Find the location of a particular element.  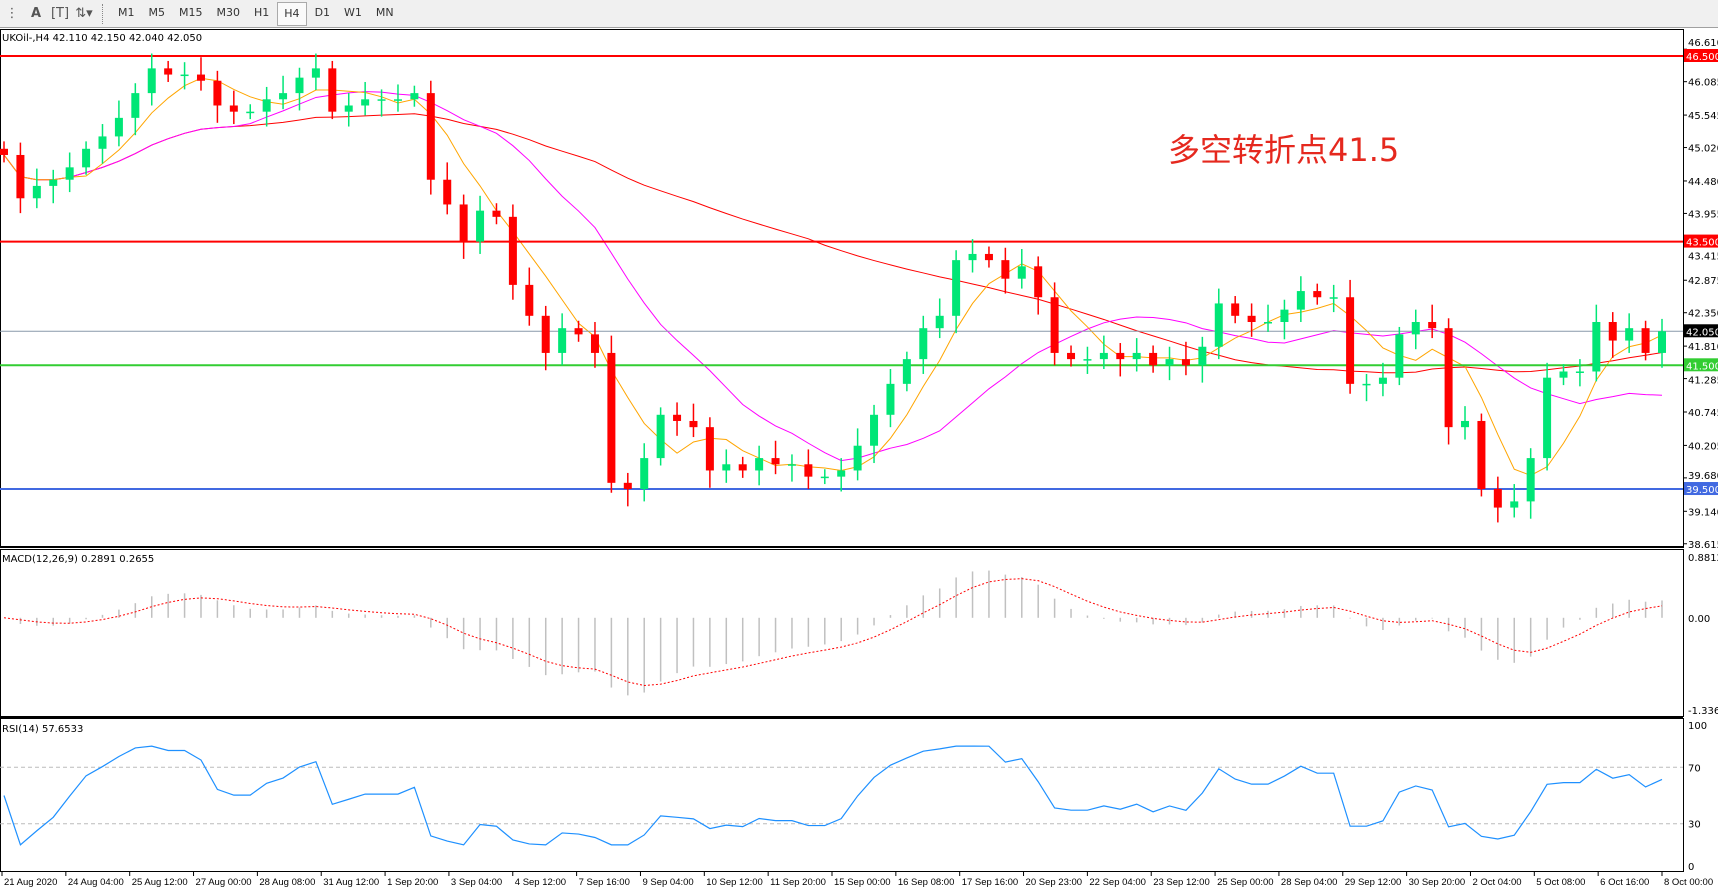

current-price-tag is located at coordinates (1701, 331).